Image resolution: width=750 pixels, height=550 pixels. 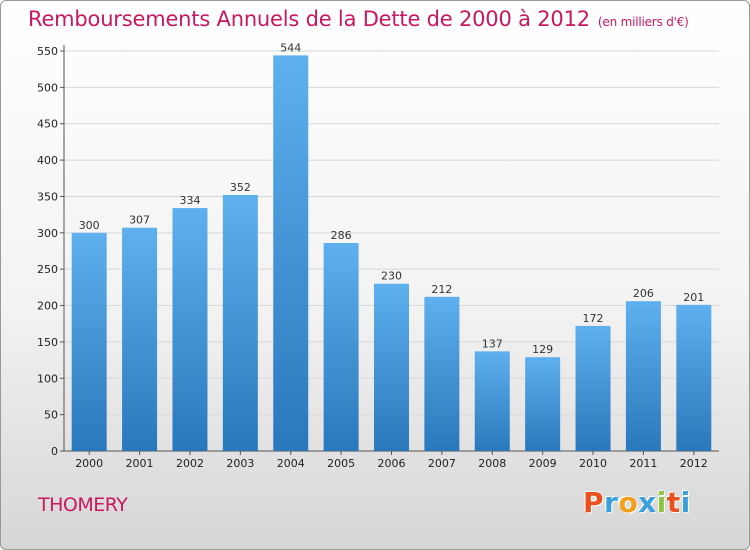 I want to click on x-tick-label: 2005, so click(x=341, y=463).